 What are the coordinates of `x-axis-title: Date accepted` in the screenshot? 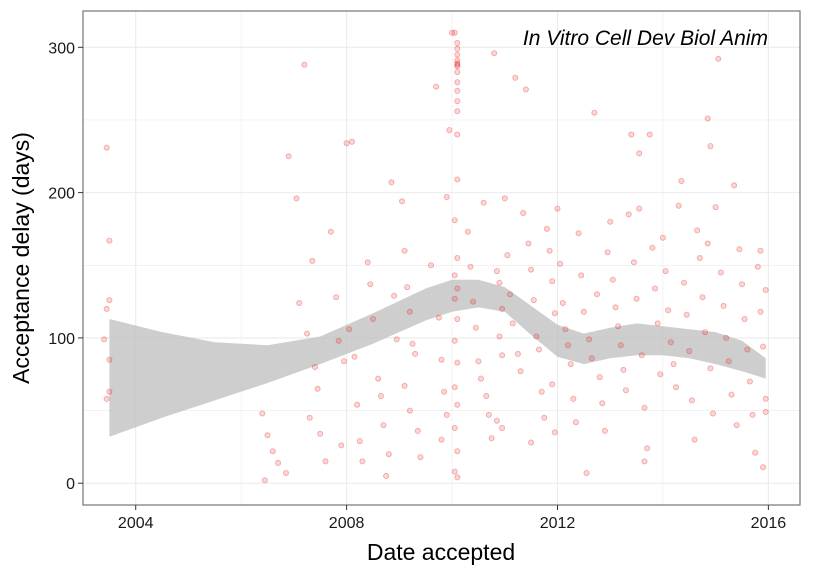 It's located at (441, 552).